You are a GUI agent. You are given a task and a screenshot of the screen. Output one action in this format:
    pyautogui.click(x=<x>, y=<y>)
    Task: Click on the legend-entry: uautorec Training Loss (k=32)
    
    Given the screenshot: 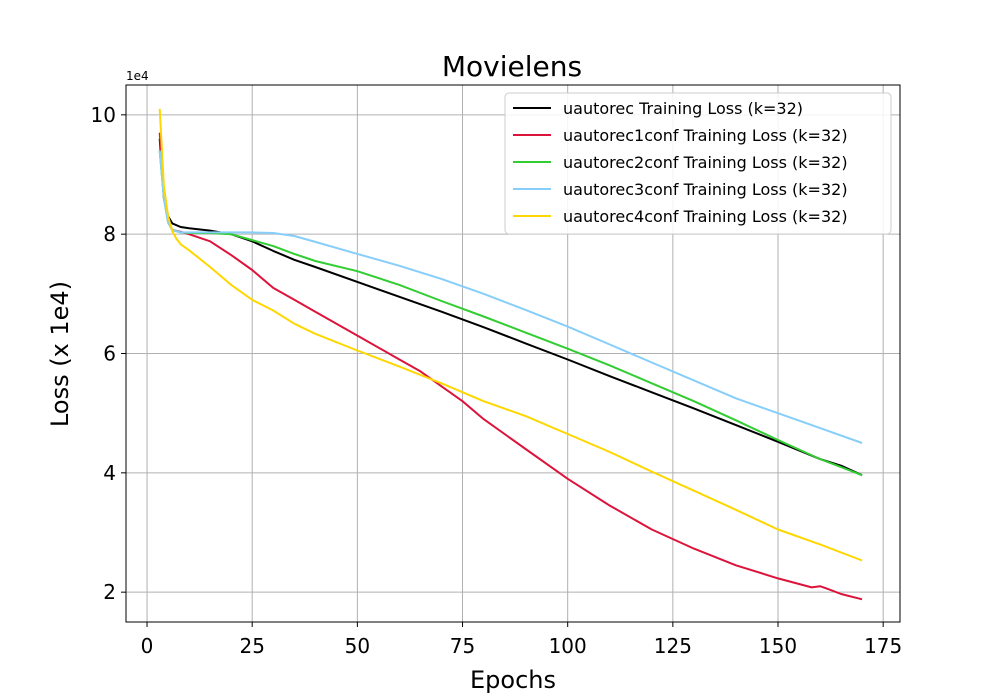 What is the action you would take?
    pyautogui.click(x=683, y=108)
    